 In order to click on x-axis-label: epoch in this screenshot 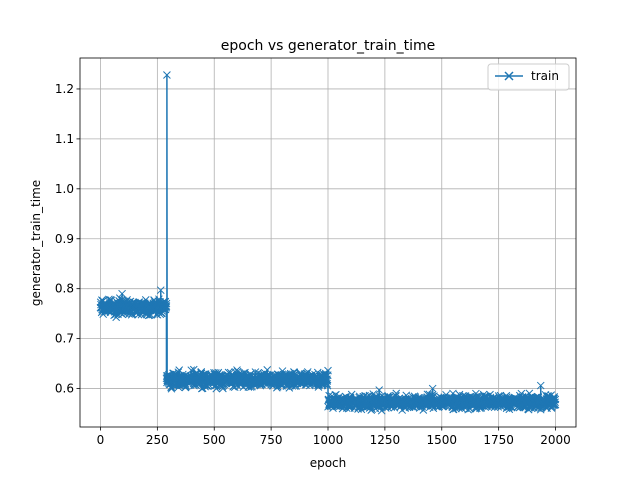, I will do `click(328, 463)`.